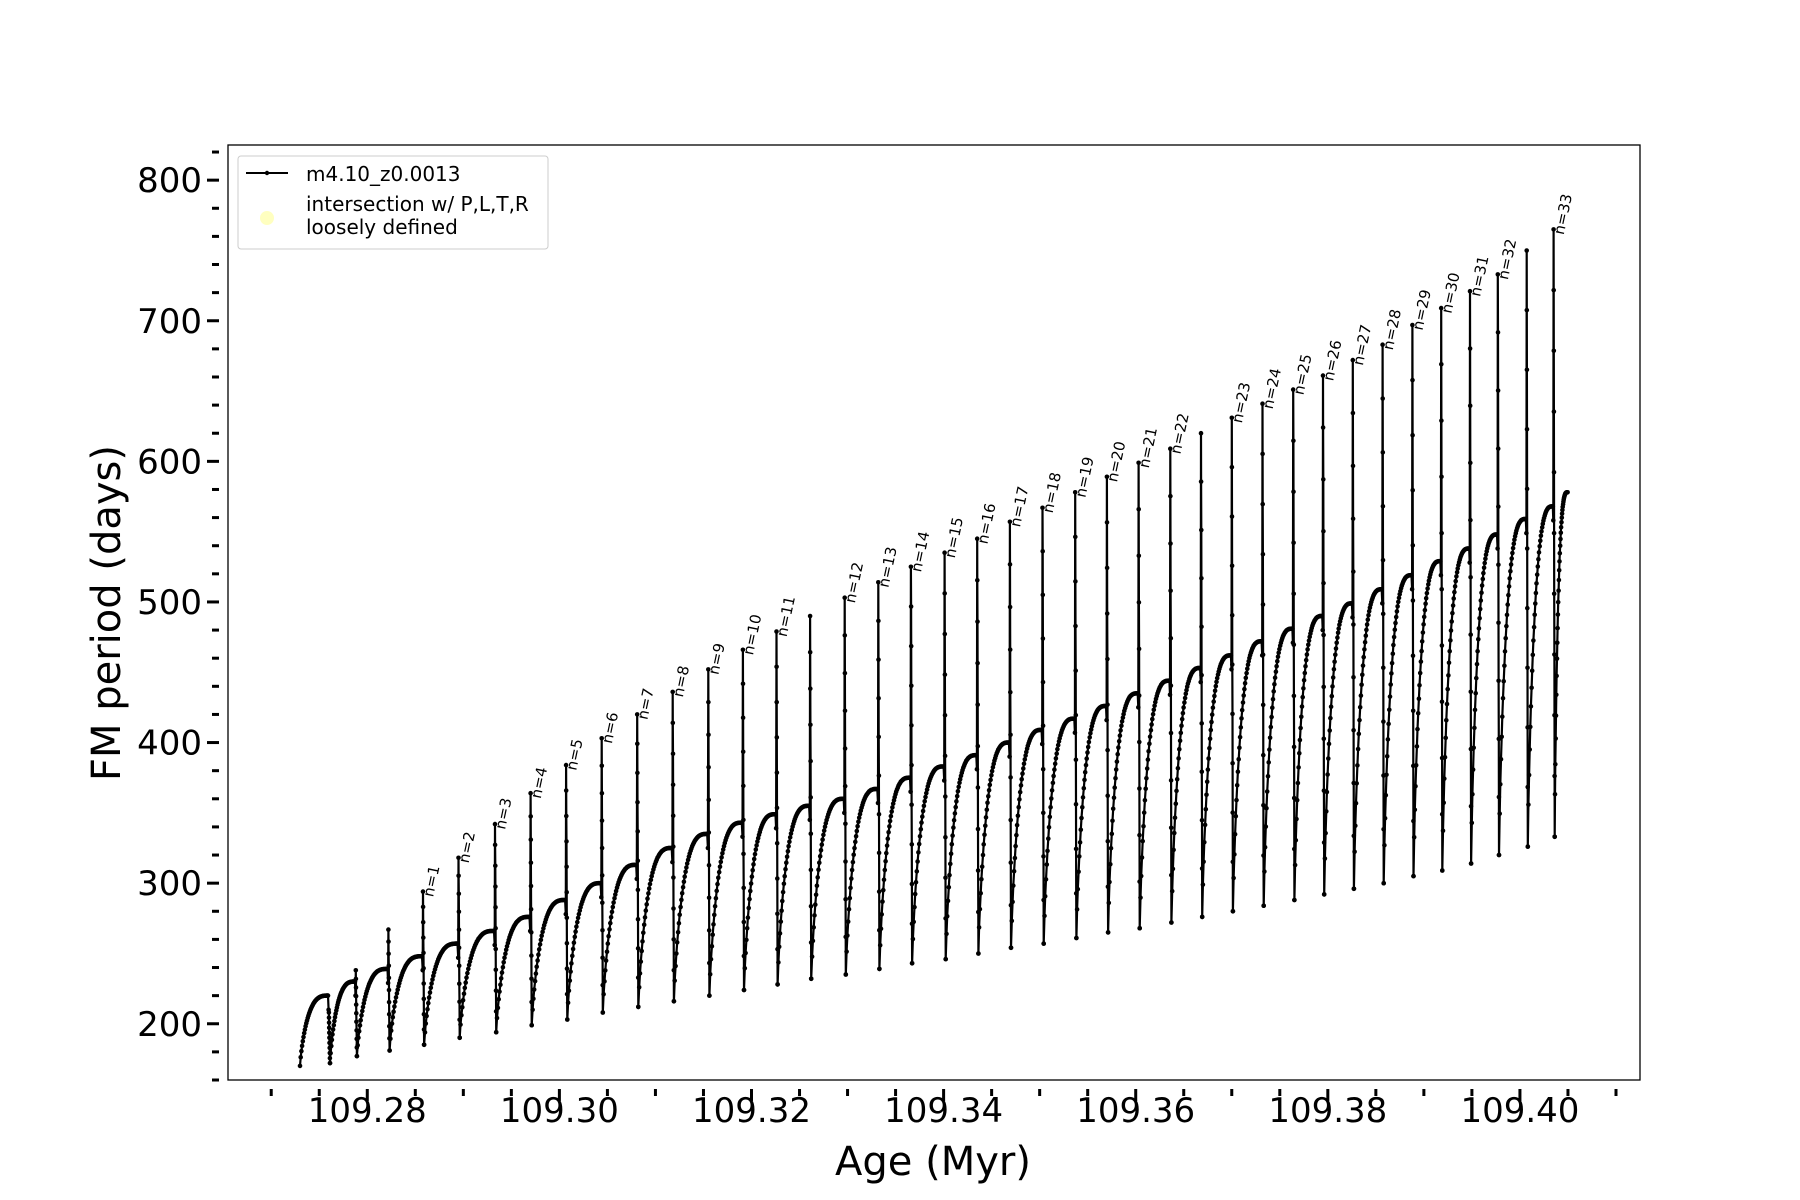 This screenshot has height=1200, width=1800. Describe the element at coordinates (169, 322) in the screenshot. I see `y-tick-label: 700` at that location.